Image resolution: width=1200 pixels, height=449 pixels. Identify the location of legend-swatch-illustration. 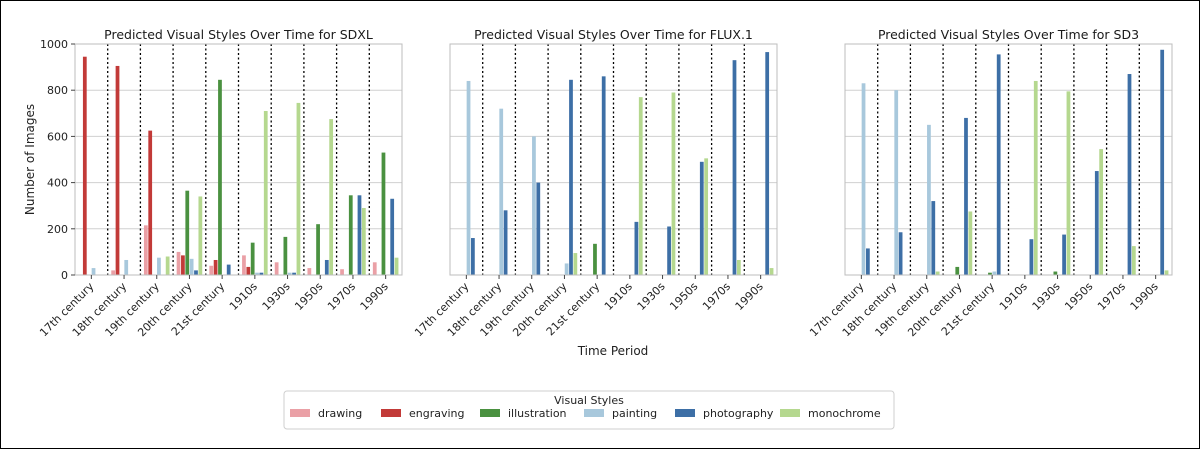
(490, 413).